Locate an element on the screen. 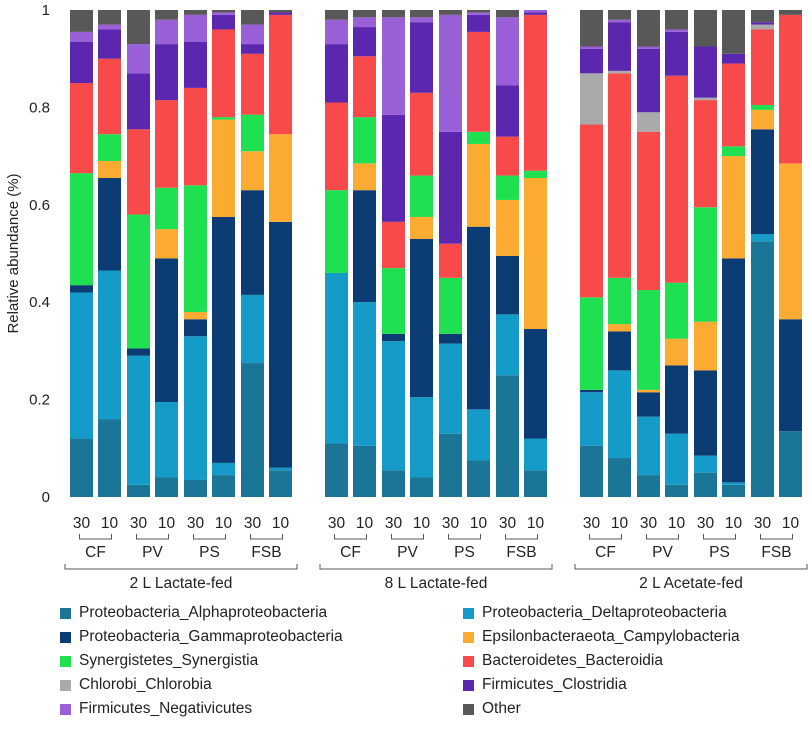  y-axis-label: Relative abundance (%) is located at coordinates (13, 253).